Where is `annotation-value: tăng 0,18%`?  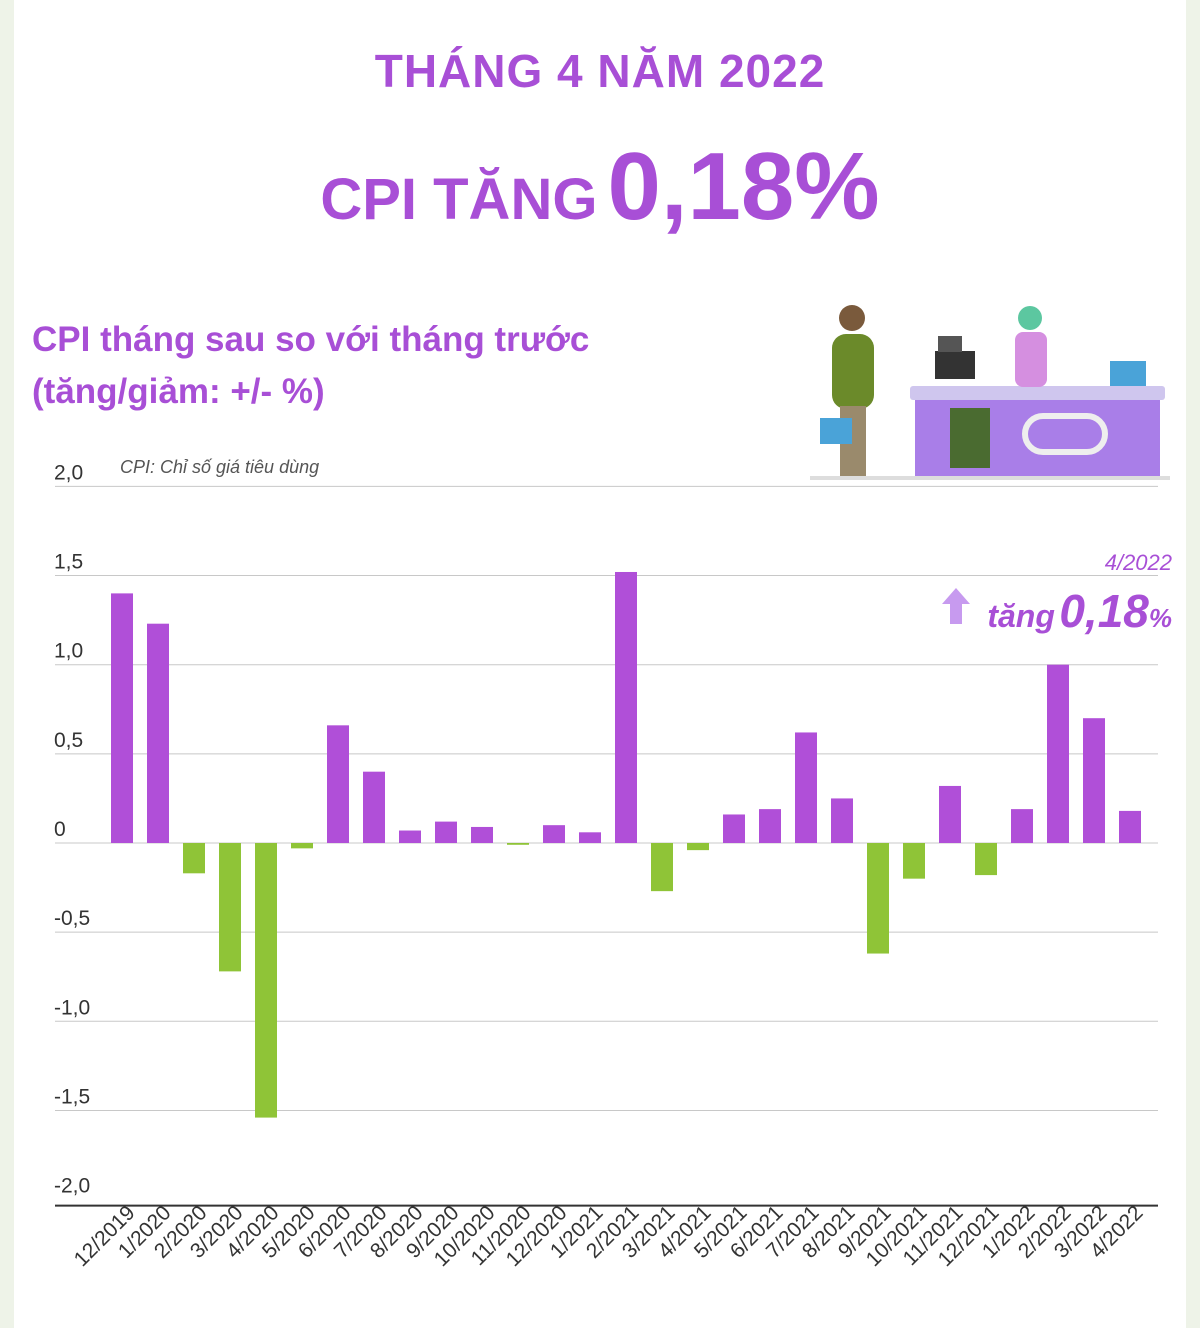
annotation-value: tăng 0,18% is located at coordinates (1079, 611).